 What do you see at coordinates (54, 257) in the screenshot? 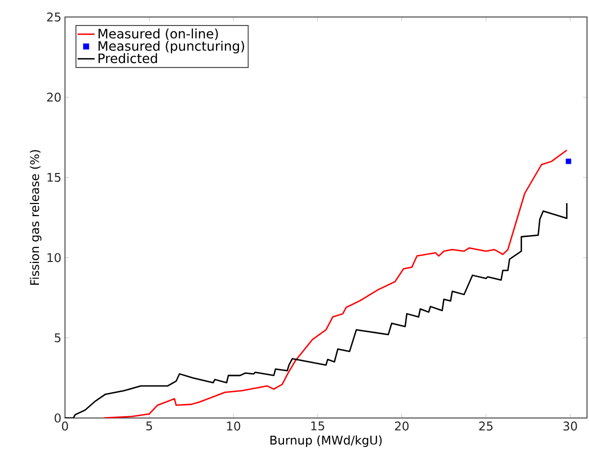
I see `y-tick-label: 10` at bounding box center [54, 257].